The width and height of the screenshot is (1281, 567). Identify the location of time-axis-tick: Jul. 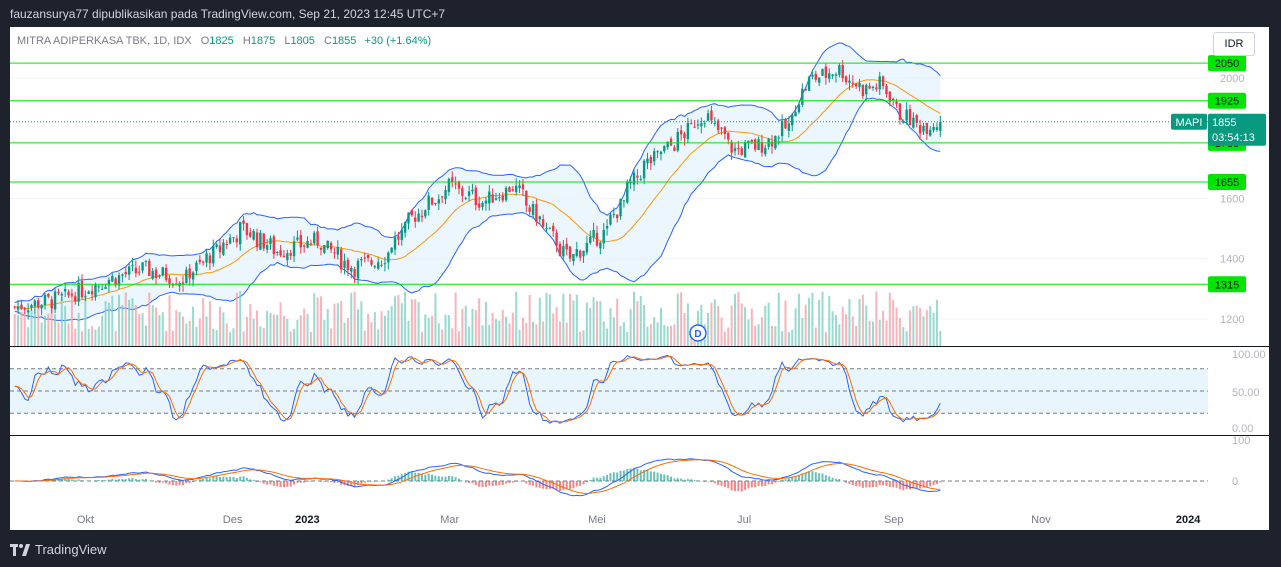
(744, 520).